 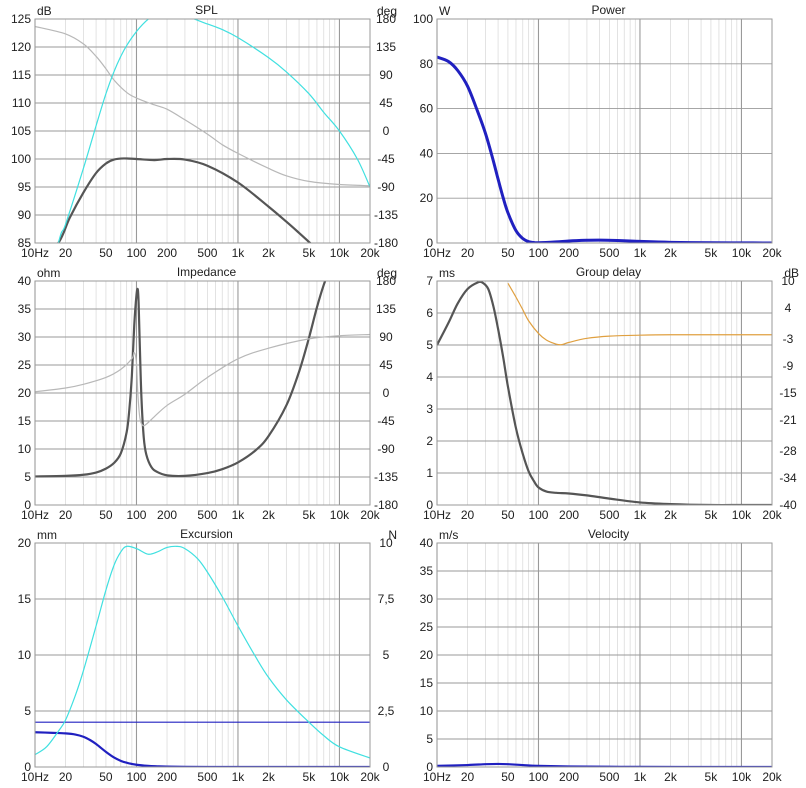 I want to click on chart-title: Group delay, so click(x=608, y=272).